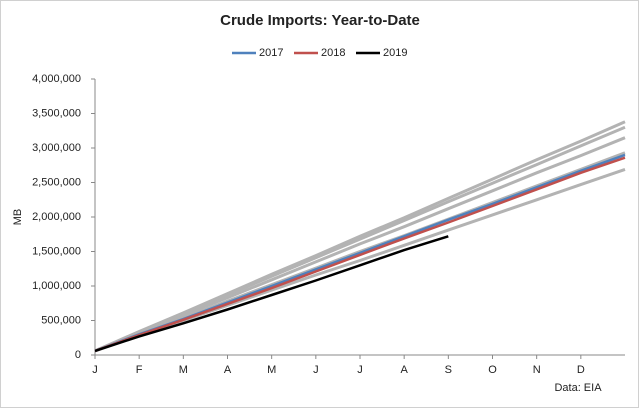 The height and width of the screenshot is (409, 640). Describe the element at coordinates (78, 355) in the screenshot. I see `y-tick-label: 0` at that location.